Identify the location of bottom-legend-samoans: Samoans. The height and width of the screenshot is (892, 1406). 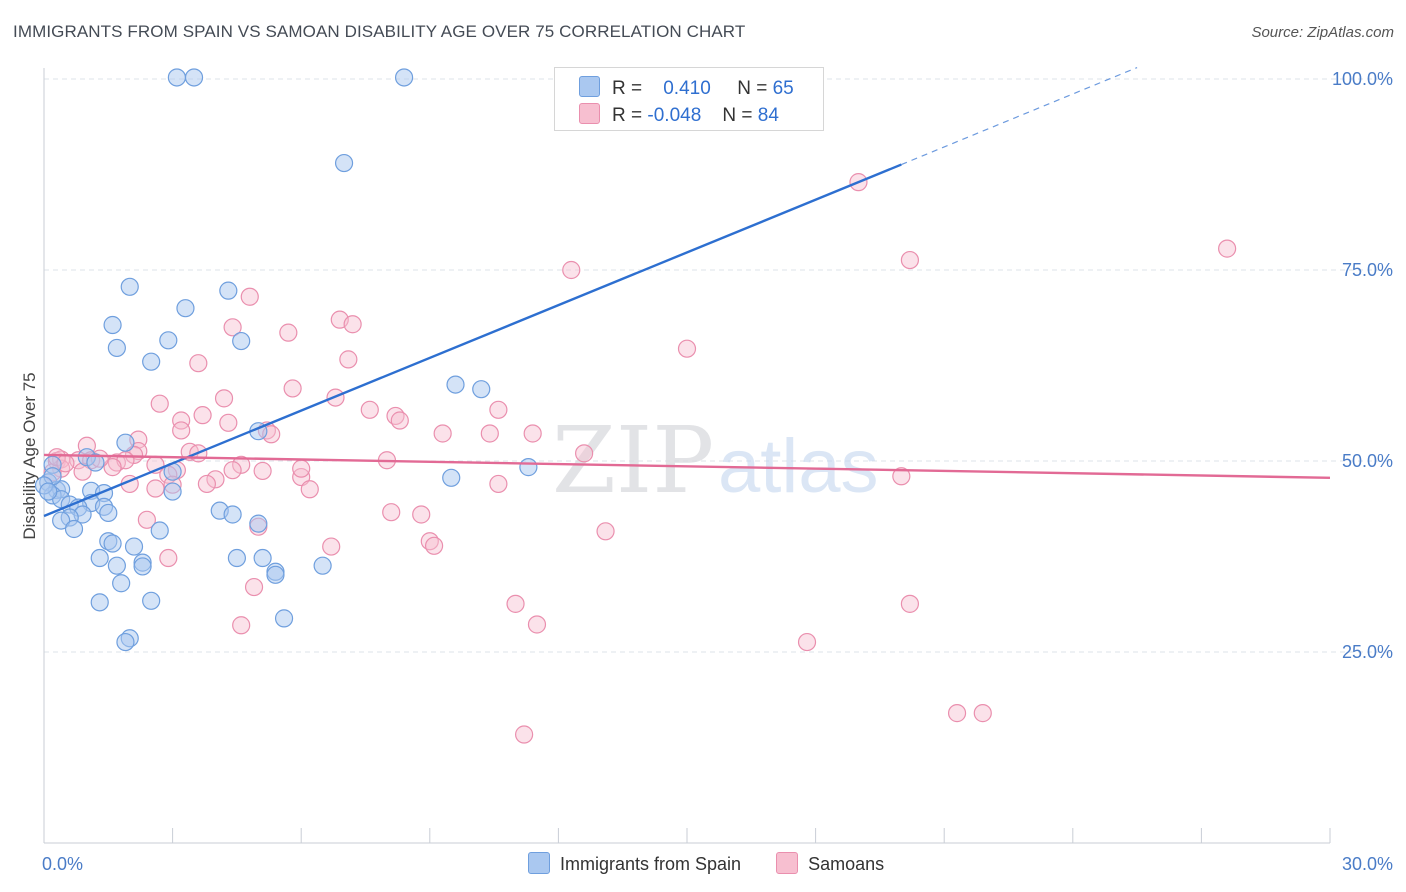
(830, 863).